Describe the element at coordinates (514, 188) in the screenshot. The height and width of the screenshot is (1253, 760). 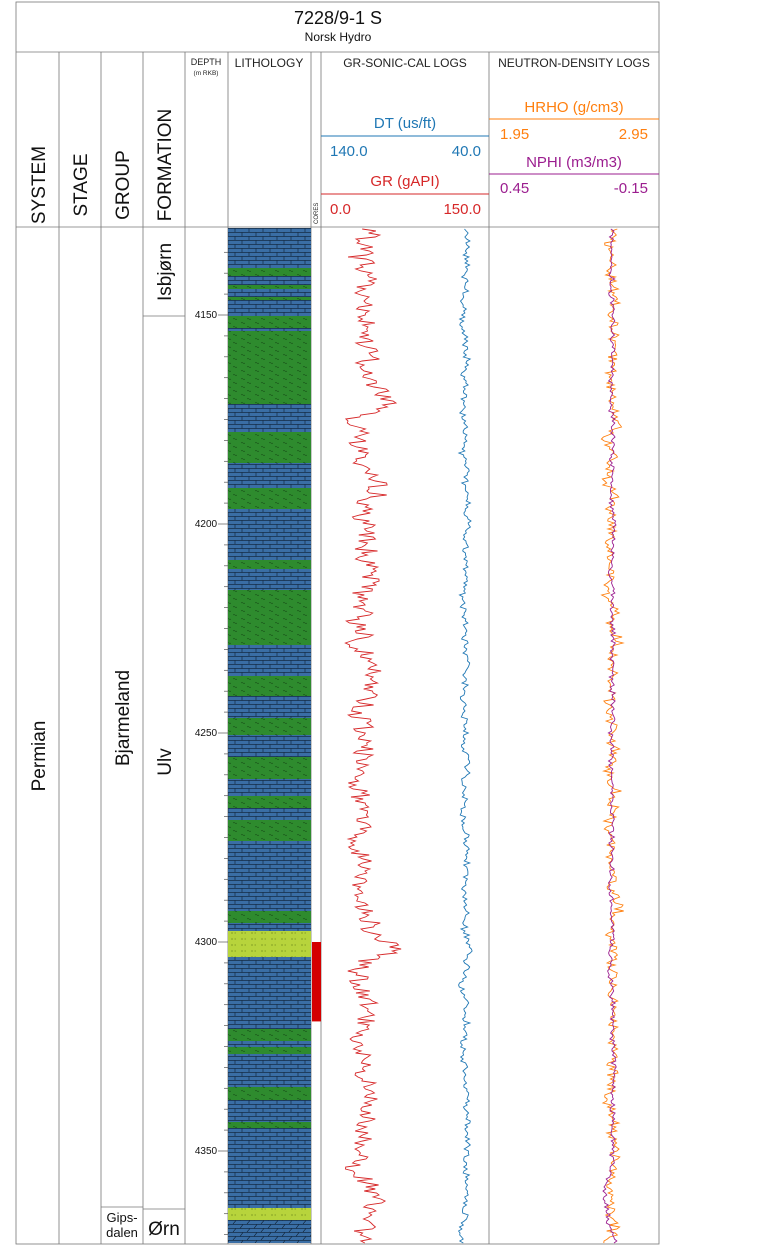
I see `nphi-min: 0.45` at that location.